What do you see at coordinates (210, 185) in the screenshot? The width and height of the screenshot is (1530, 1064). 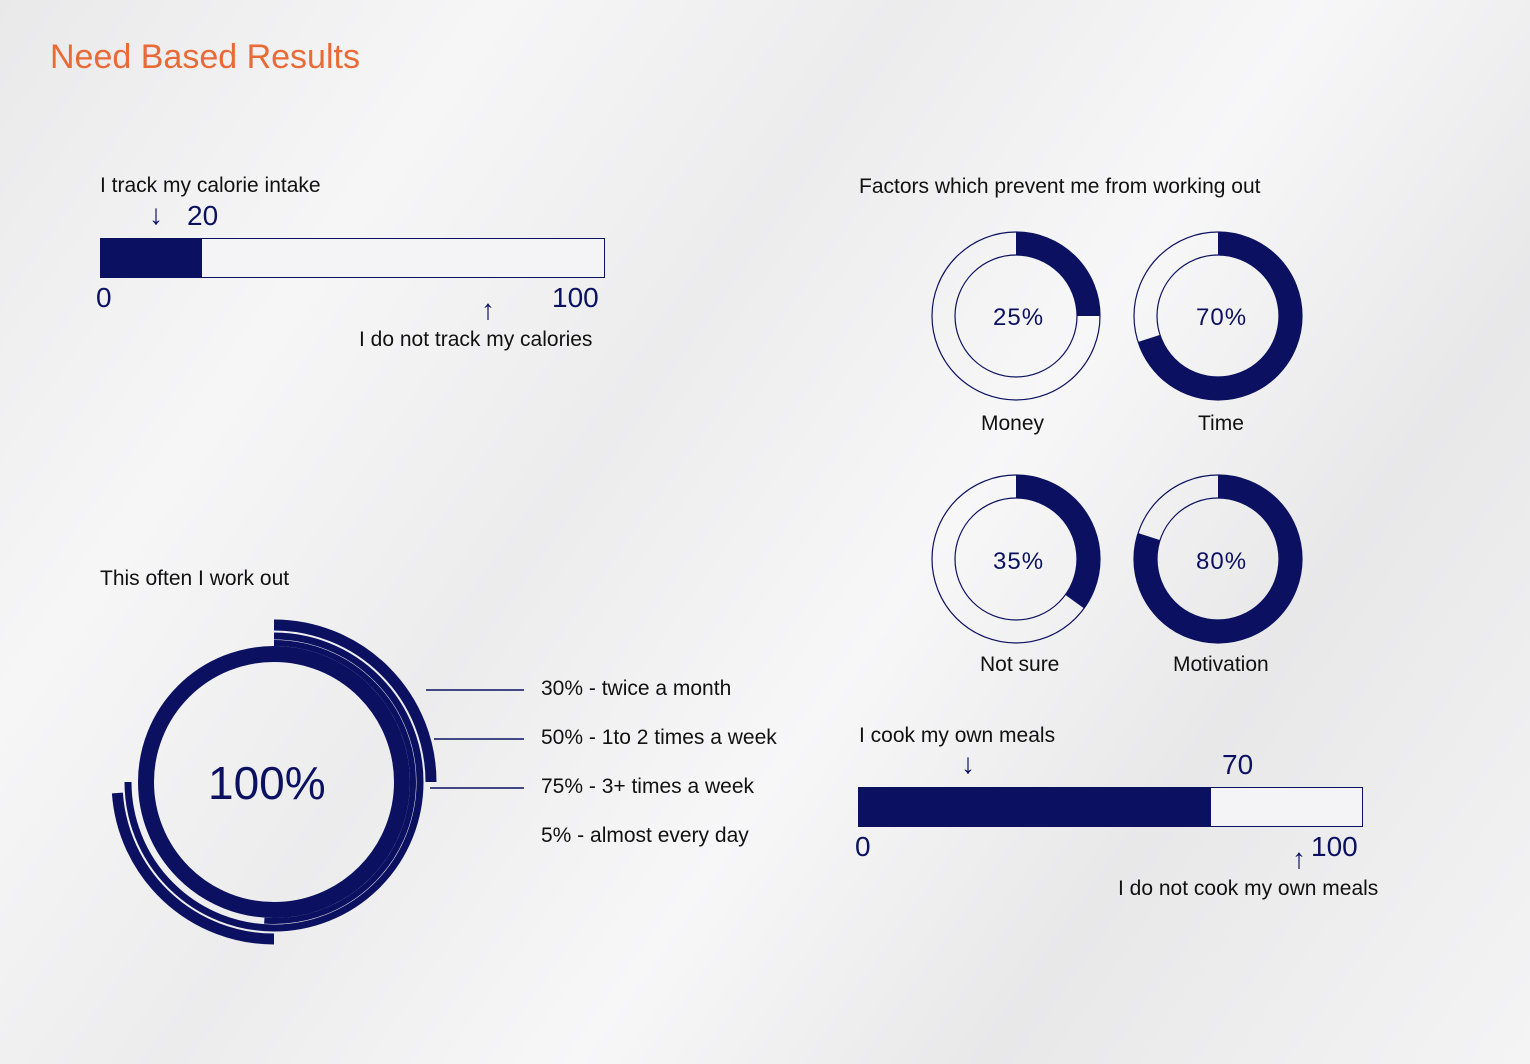 I see `calorie-chart-title: I track my calorie intake` at bounding box center [210, 185].